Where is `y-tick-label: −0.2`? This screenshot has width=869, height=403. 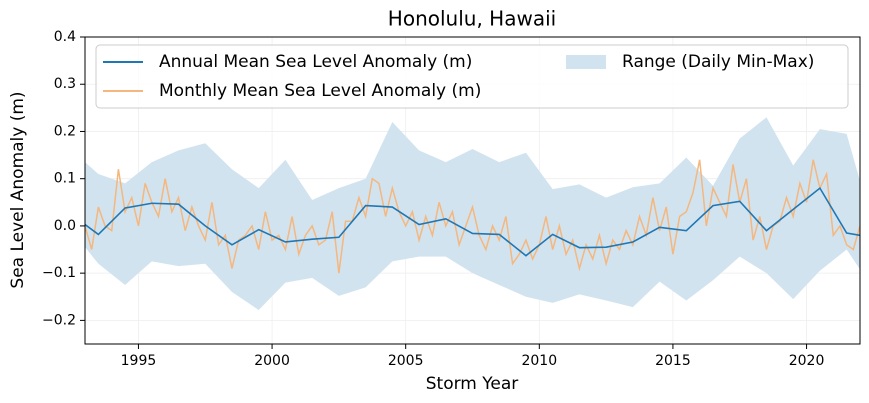 y-tick-label: −0.2 is located at coordinates (59, 320).